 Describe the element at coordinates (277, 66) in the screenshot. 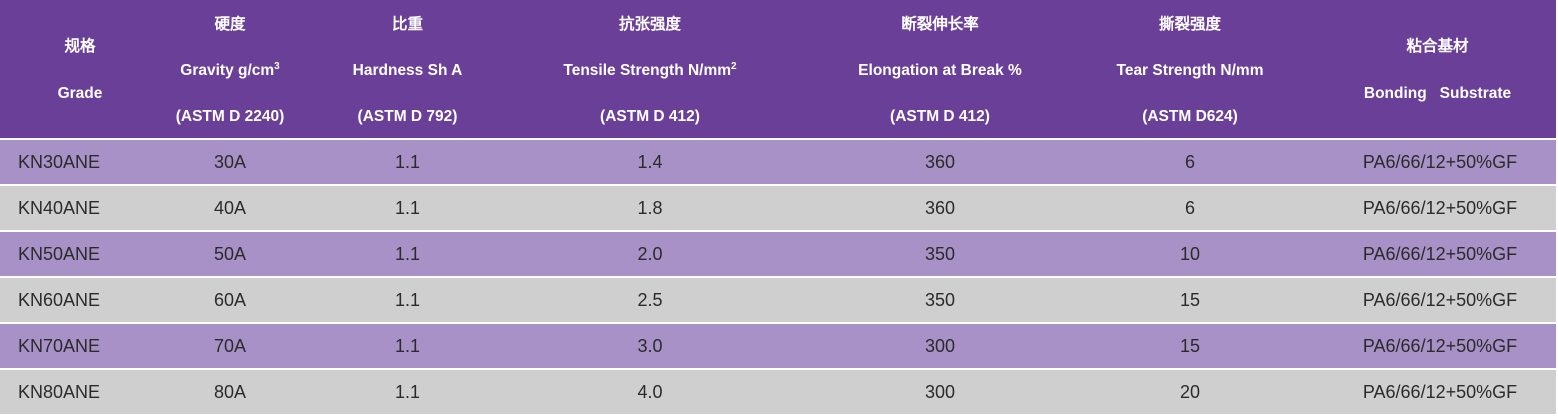

I see `header-hardness-sup: 3` at that location.